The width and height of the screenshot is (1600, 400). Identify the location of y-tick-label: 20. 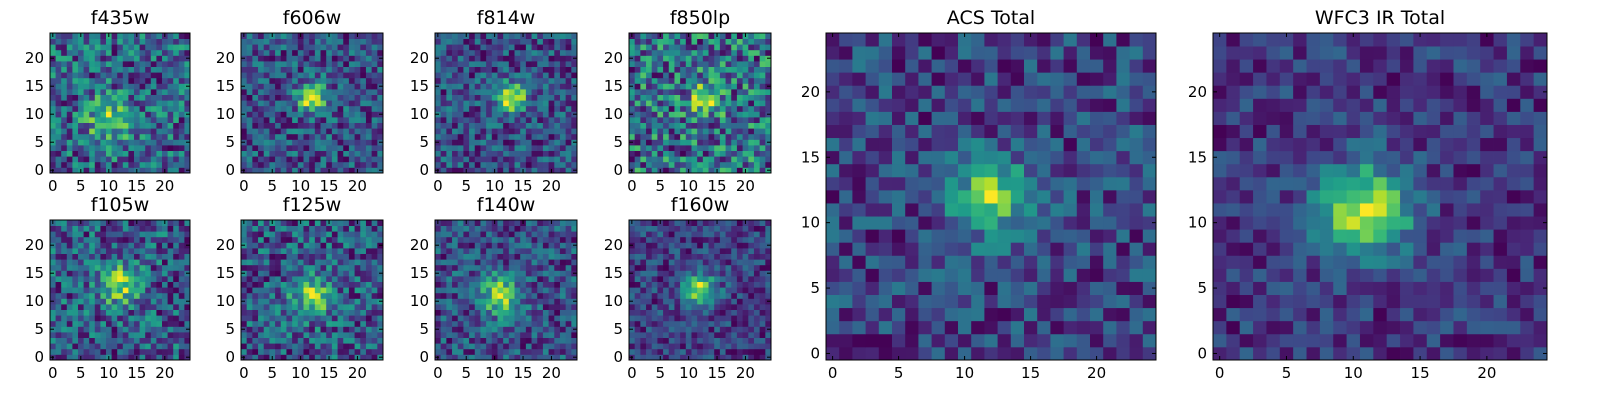
(419, 245).